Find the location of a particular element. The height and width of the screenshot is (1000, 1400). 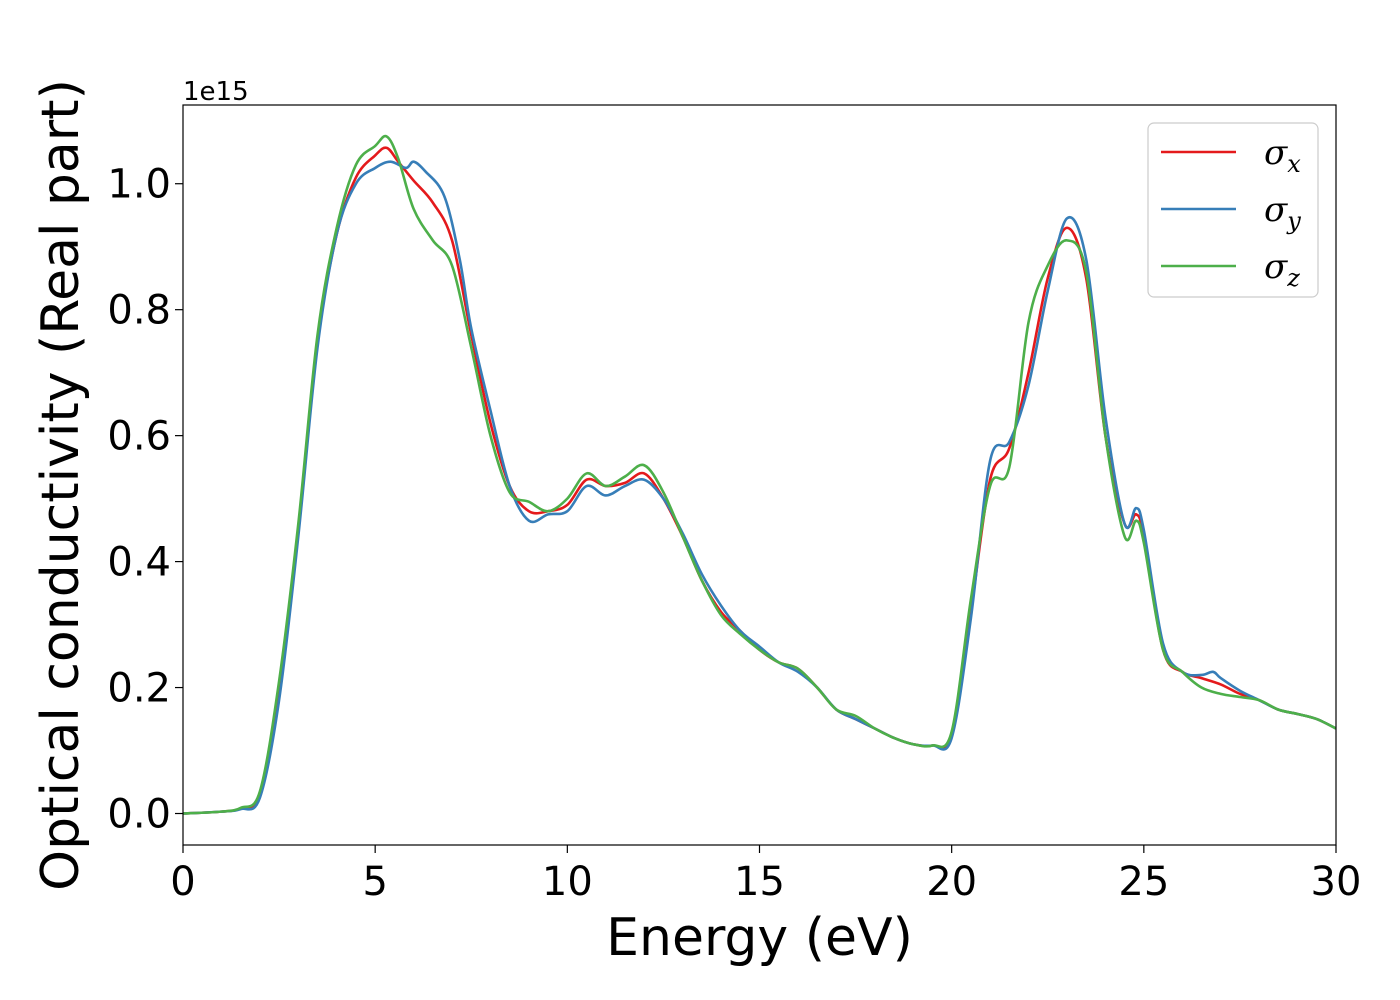

x-axis: 0 5 10 15 20 25 30 is located at coordinates (765, 875).